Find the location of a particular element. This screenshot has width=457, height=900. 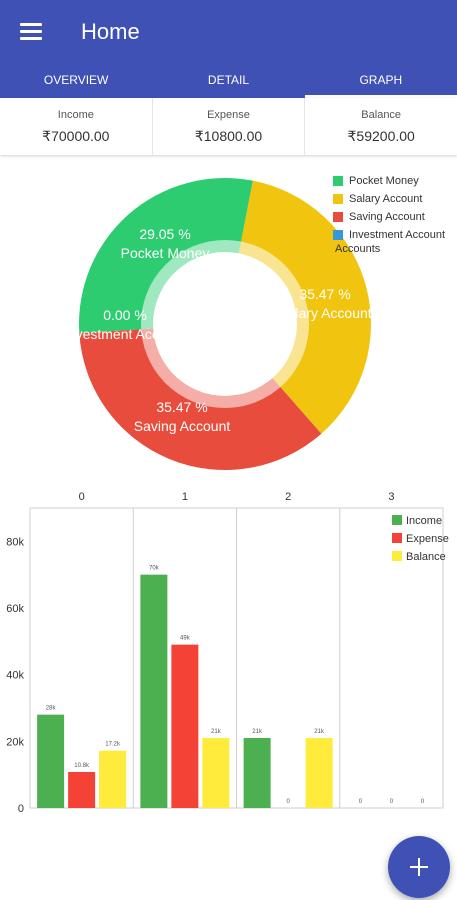

y-tick-label: 20k is located at coordinates (15, 742).